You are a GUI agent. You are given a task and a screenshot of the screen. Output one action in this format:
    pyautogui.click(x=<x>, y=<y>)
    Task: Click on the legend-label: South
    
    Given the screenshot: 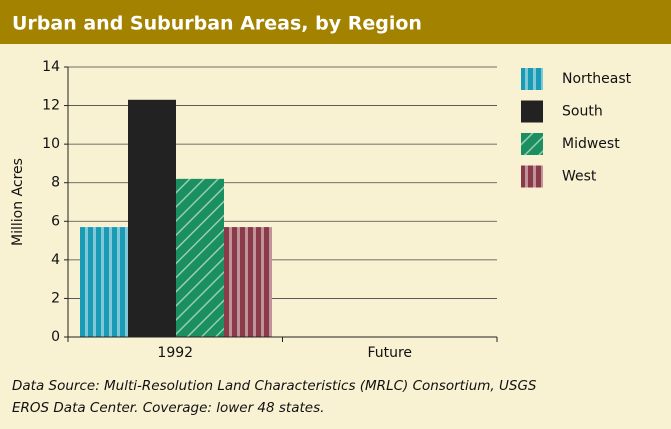 What is the action you would take?
    pyautogui.click(x=582, y=112)
    